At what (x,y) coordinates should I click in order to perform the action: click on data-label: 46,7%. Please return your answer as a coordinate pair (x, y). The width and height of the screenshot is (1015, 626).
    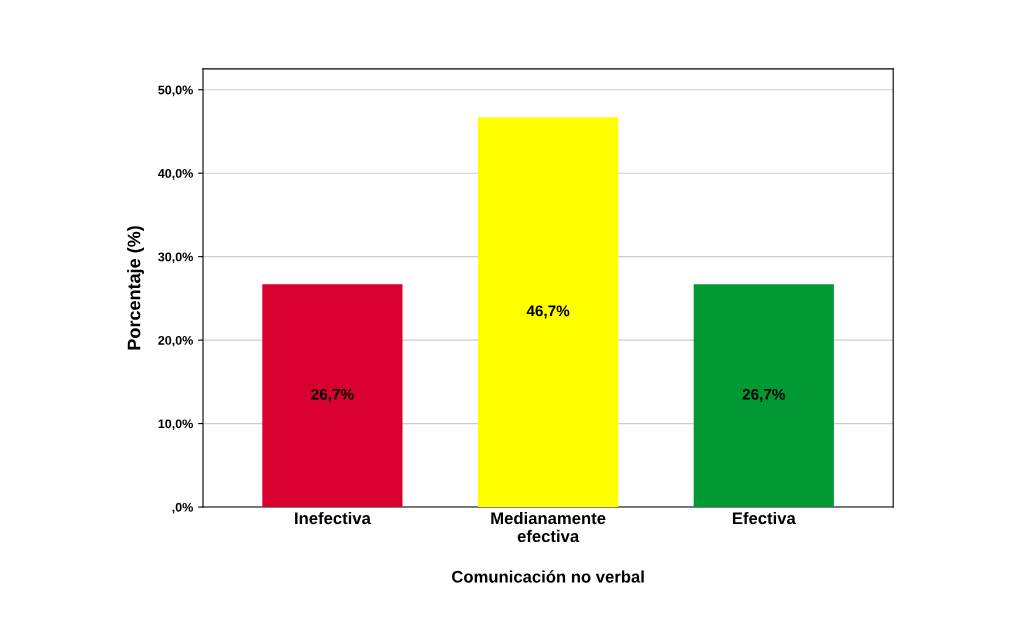
    Looking at the image, I should click on (548, 312).